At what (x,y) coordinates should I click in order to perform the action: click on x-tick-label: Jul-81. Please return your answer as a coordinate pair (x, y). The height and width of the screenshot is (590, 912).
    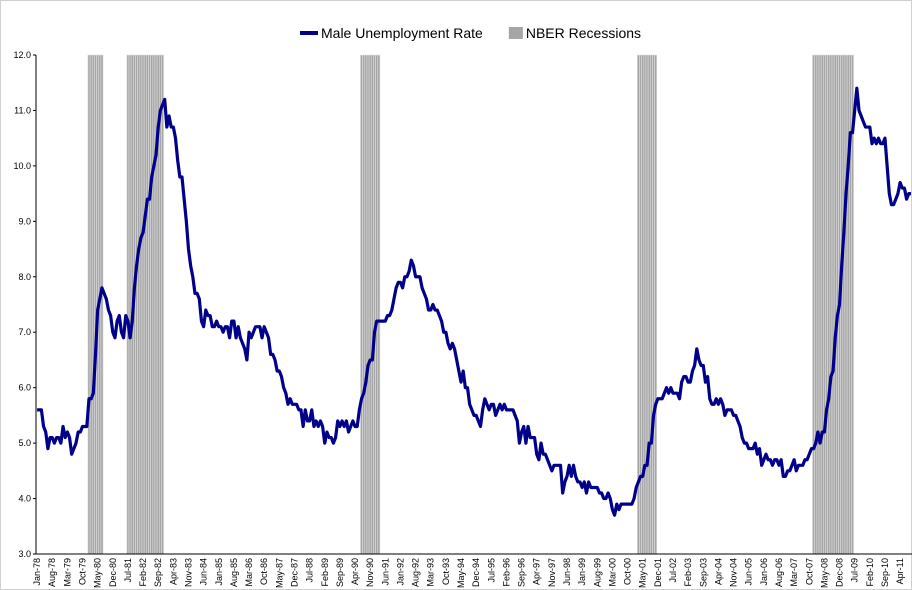
    Looking at the image, I should click on (128, 570).